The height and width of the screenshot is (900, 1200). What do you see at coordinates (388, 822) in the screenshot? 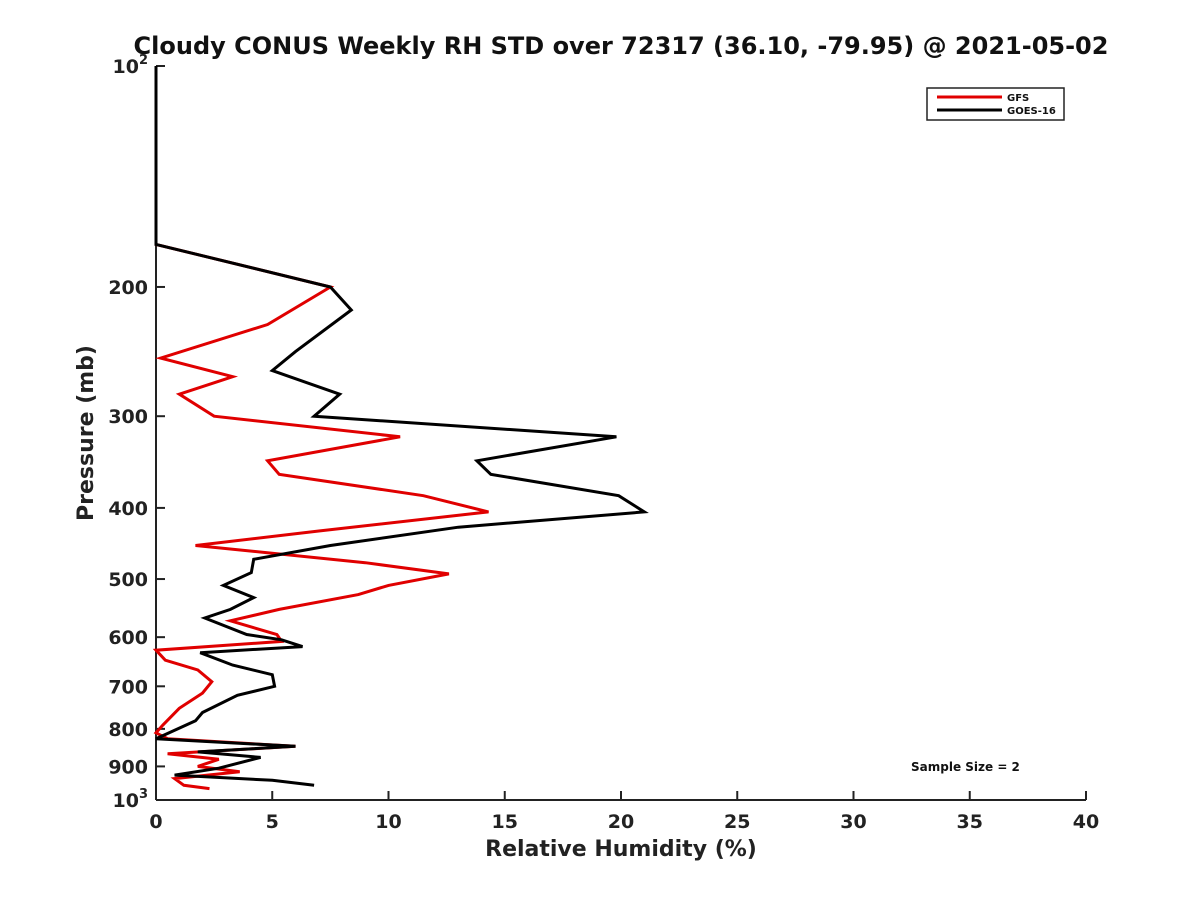
I see `x-tick-label: 10` at bounding box center [388, 822].